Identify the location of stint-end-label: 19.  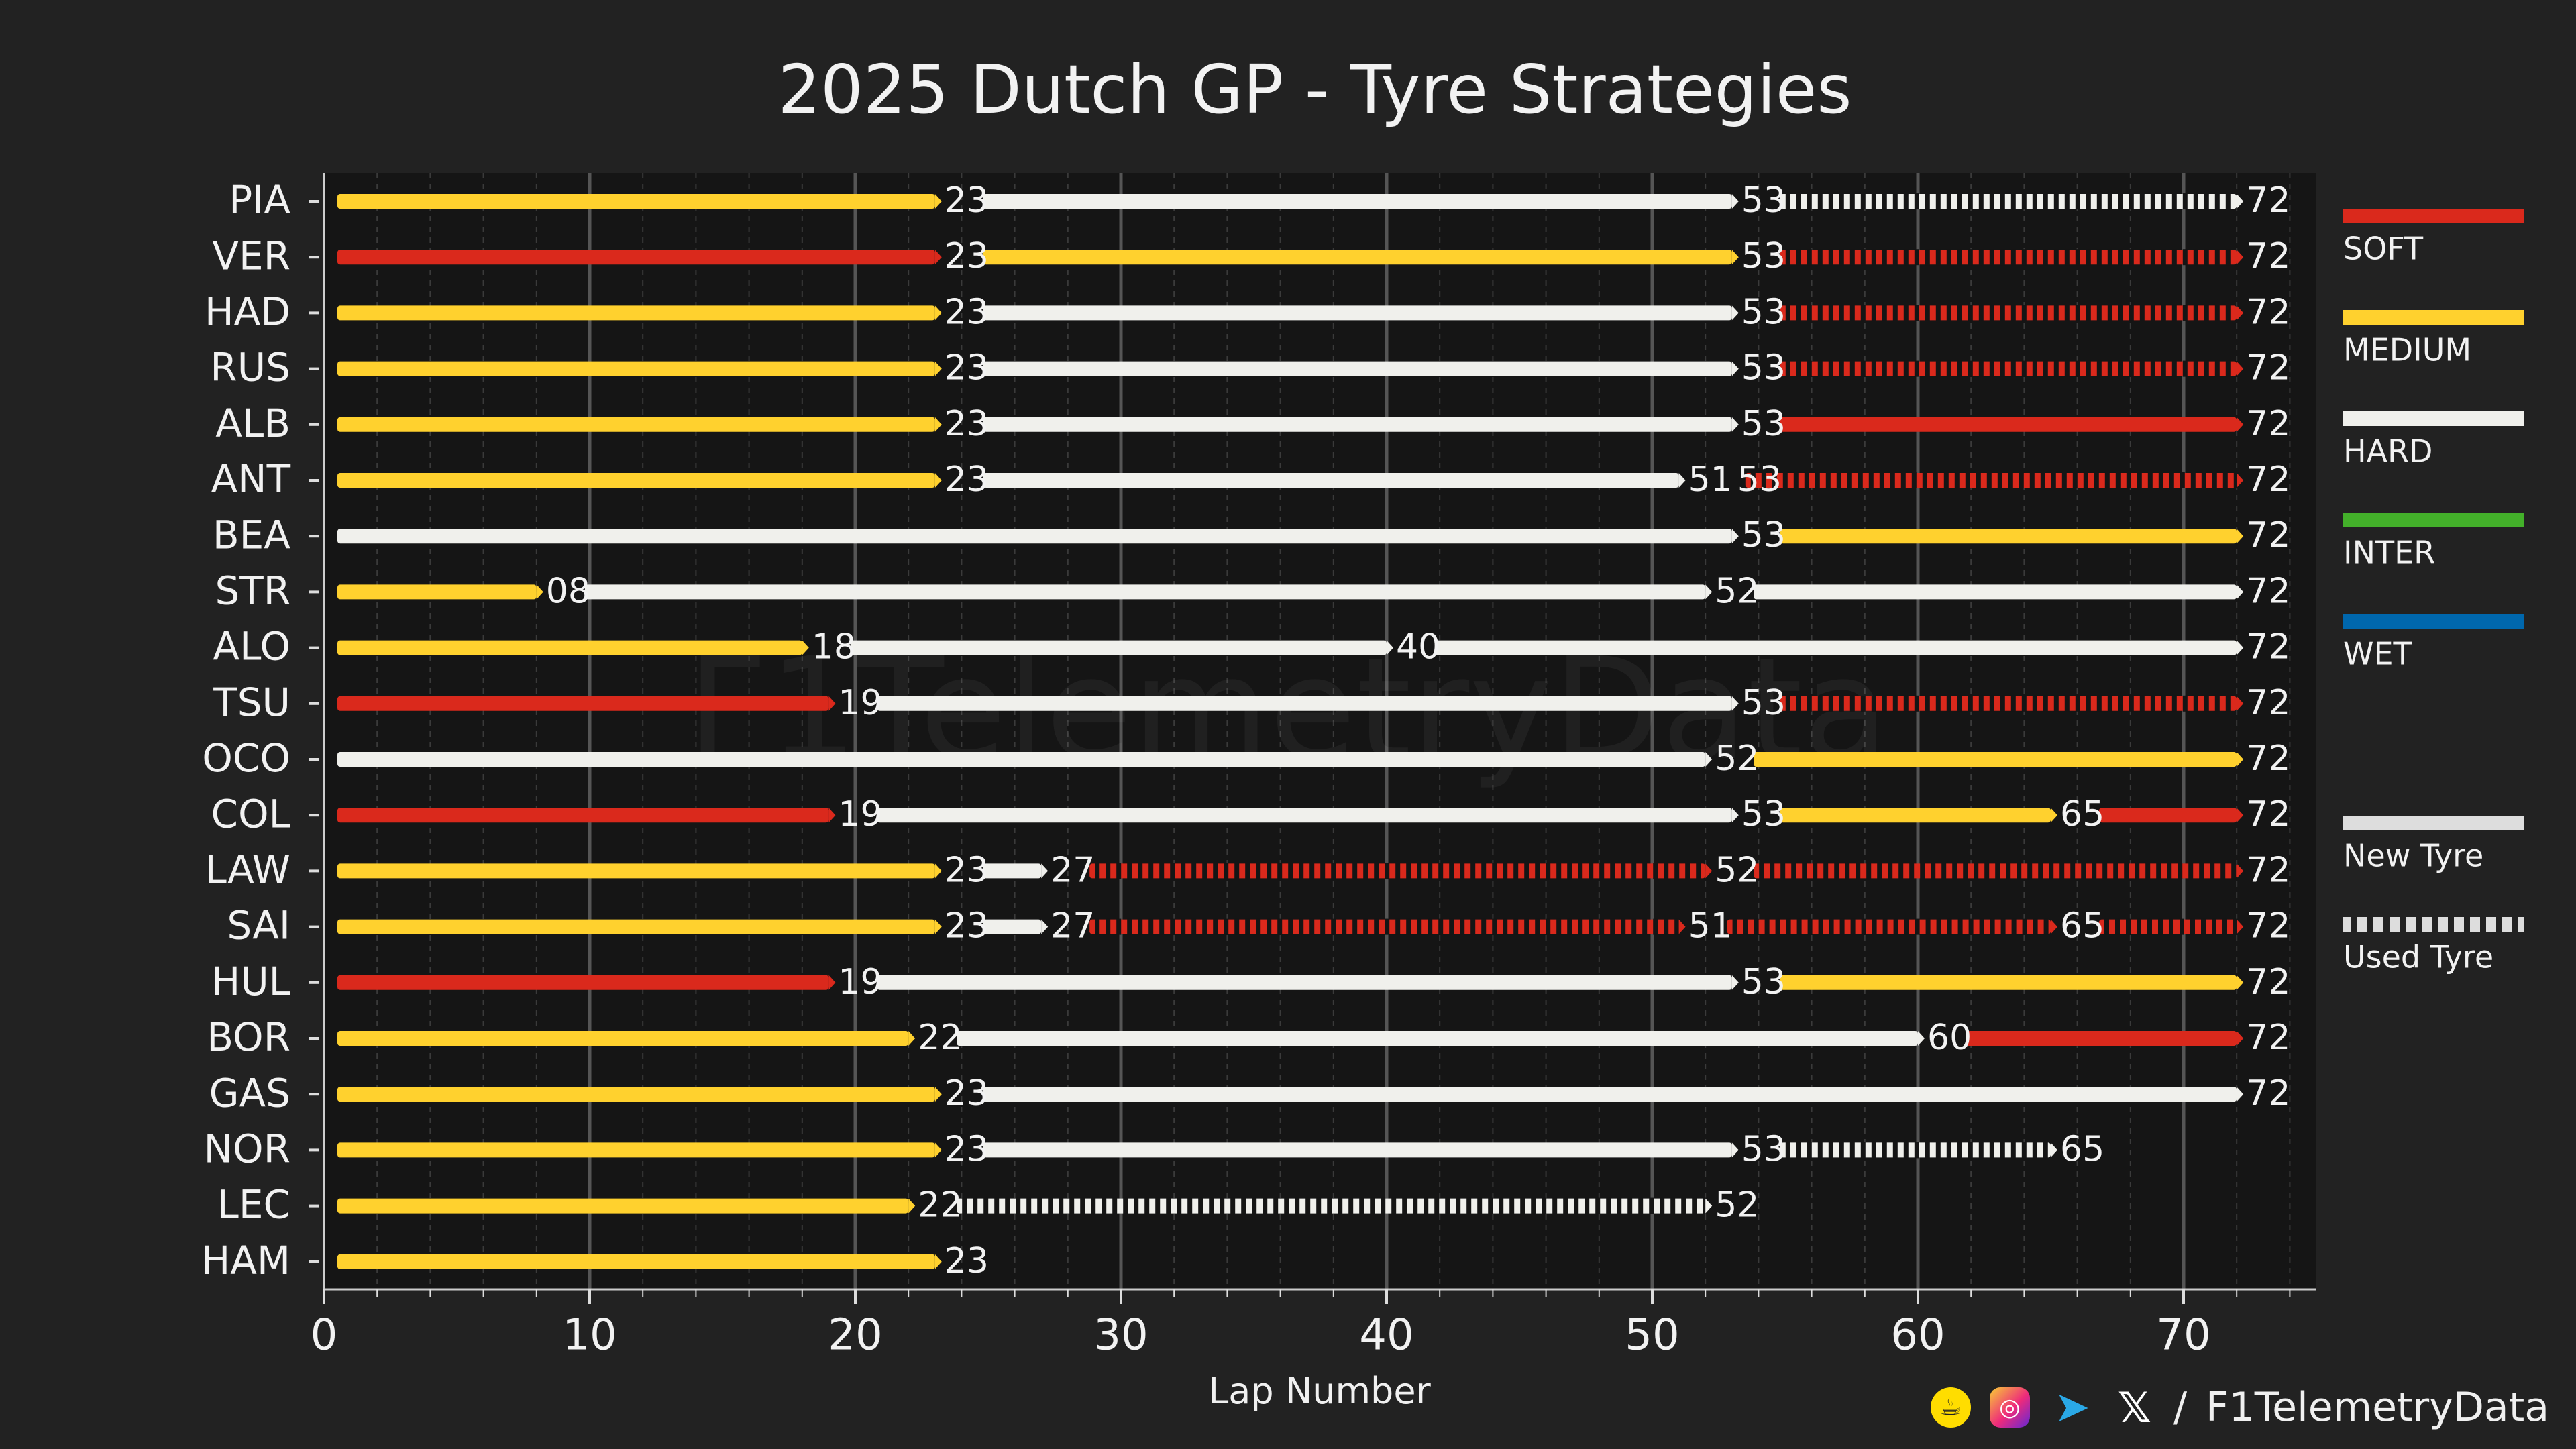
(860, 703).